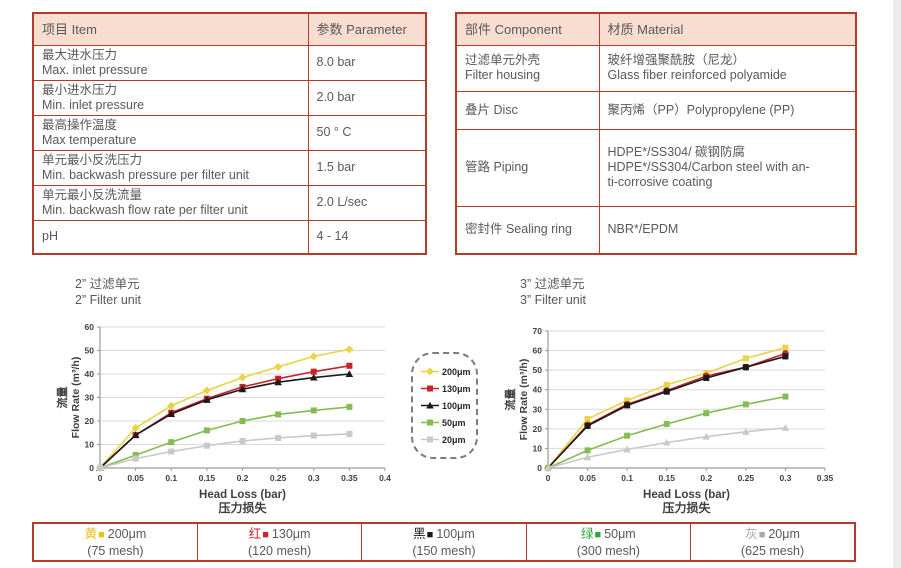  I want to click on value-cell: 1.5 bar, so click(367, 167).